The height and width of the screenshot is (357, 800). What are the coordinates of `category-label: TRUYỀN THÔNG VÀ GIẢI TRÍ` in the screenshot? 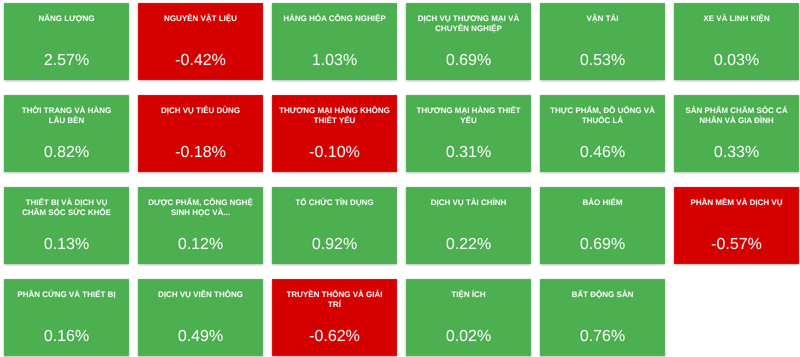 It's located at (334, 299).